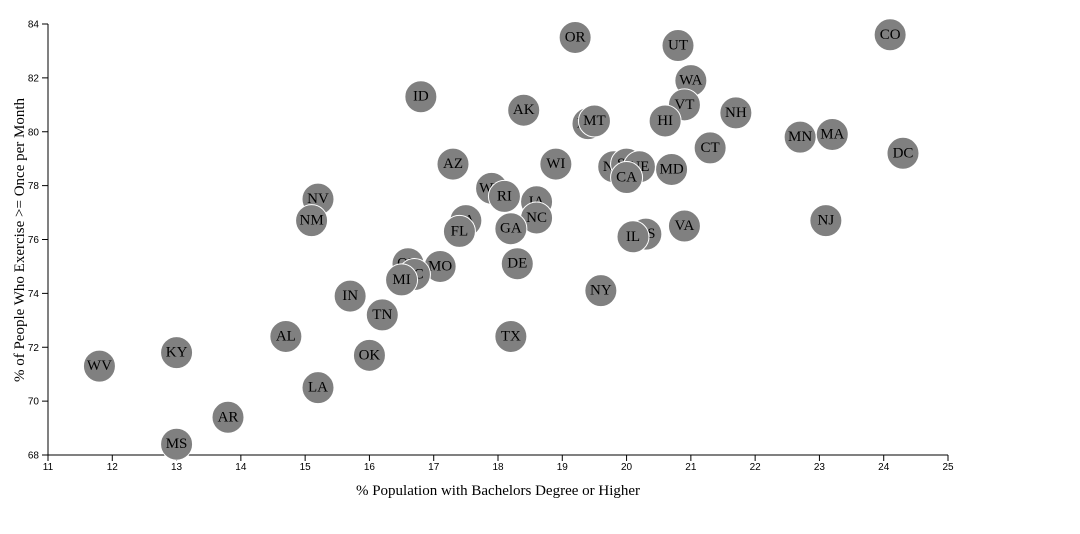  I want to click on data-point-ca: CA, so click(627, 178).